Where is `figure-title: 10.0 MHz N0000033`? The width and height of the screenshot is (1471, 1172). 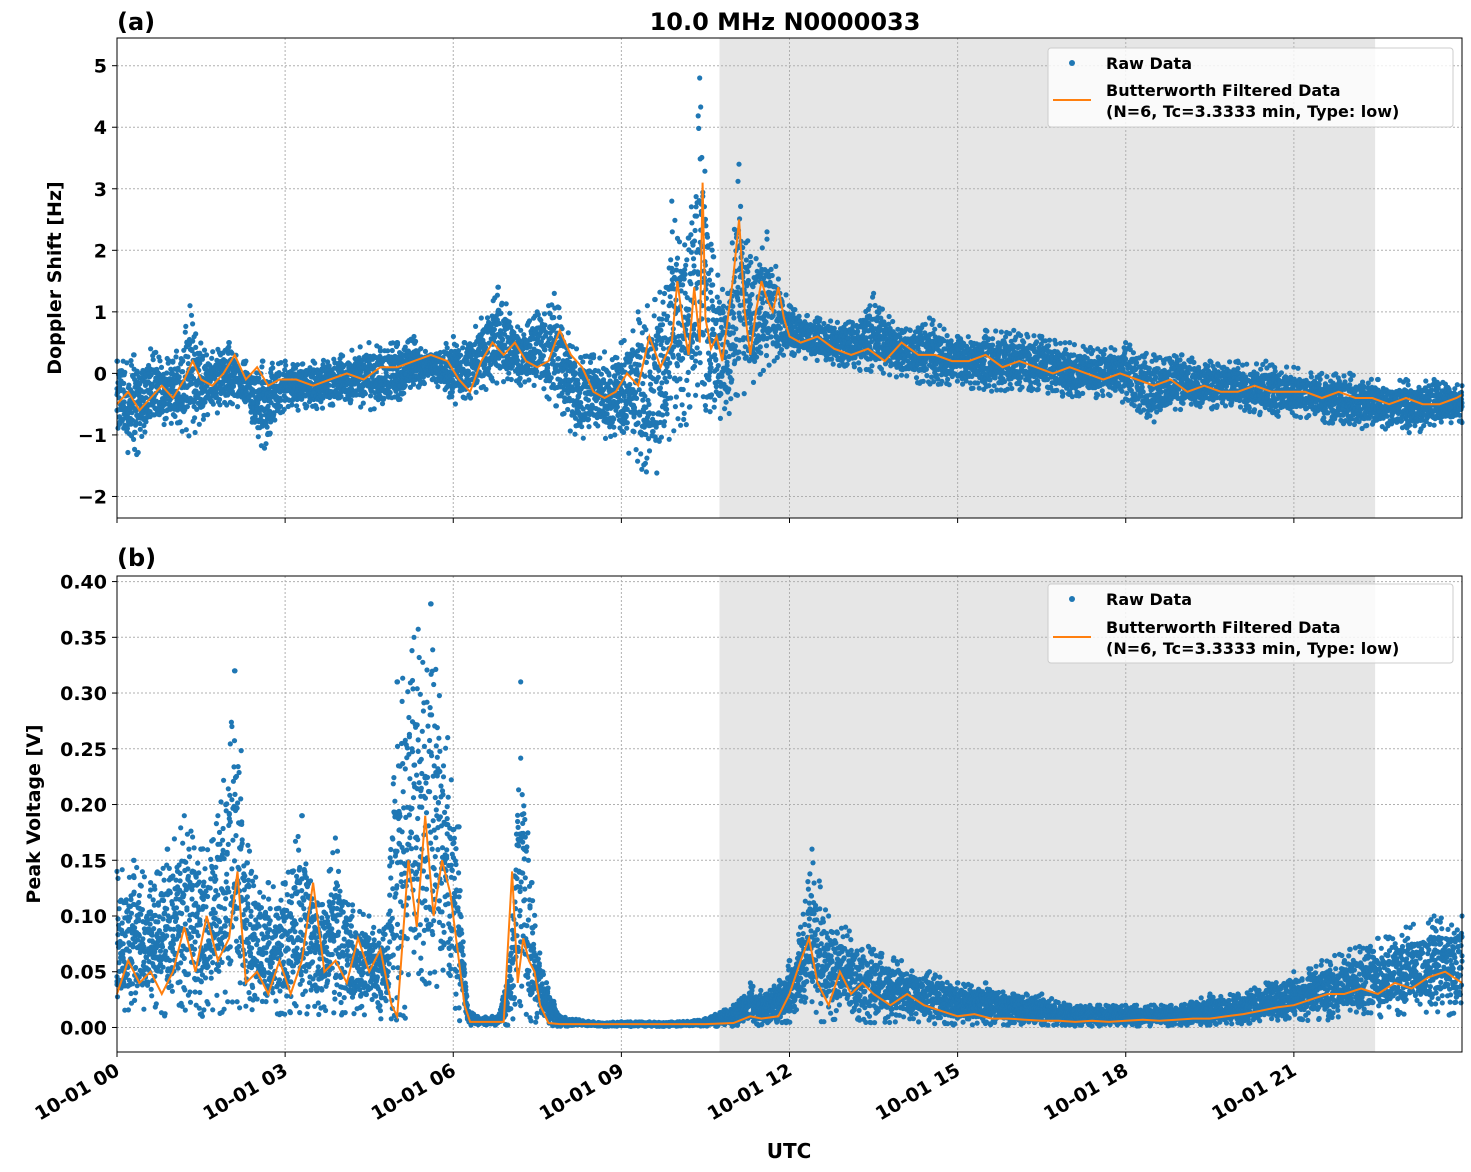
figure-title: 10.0 MHz N0000033 is located at coordinates (785, 22).